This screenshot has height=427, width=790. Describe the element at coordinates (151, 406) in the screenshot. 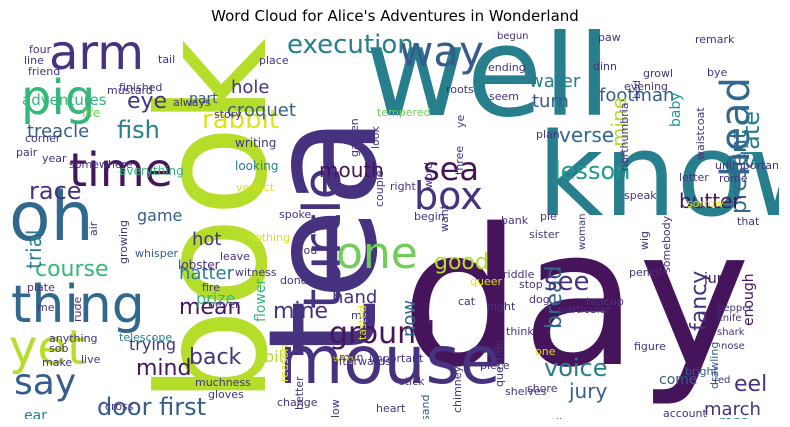

I see `word-28: door first` at that location.